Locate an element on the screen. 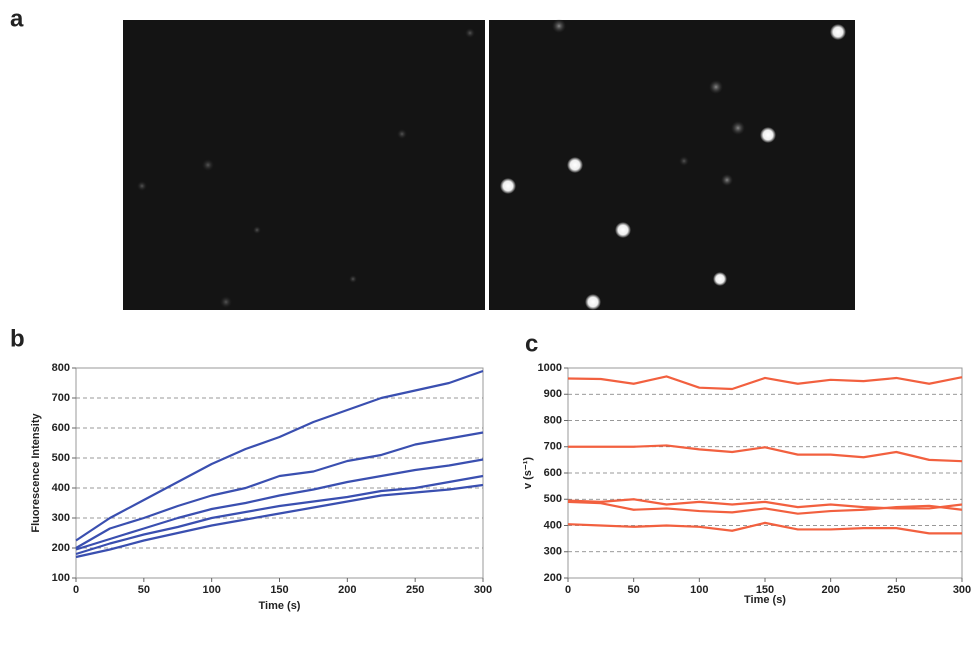 The width and height of the screenshot is (972, 653). panel-label: a is located at coordinates (17, 18).